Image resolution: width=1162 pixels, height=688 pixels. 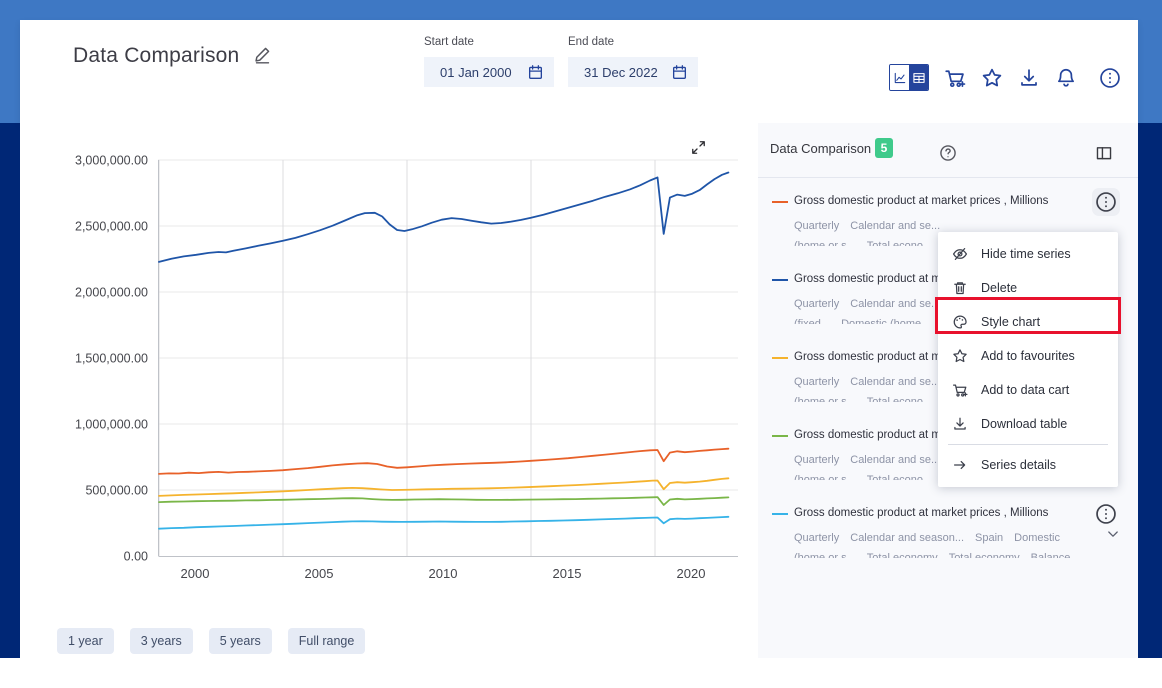 What do you see at coordinates (960, 288) in the screenshot?
I see `trash-icon` at bounding box center [960, 288].